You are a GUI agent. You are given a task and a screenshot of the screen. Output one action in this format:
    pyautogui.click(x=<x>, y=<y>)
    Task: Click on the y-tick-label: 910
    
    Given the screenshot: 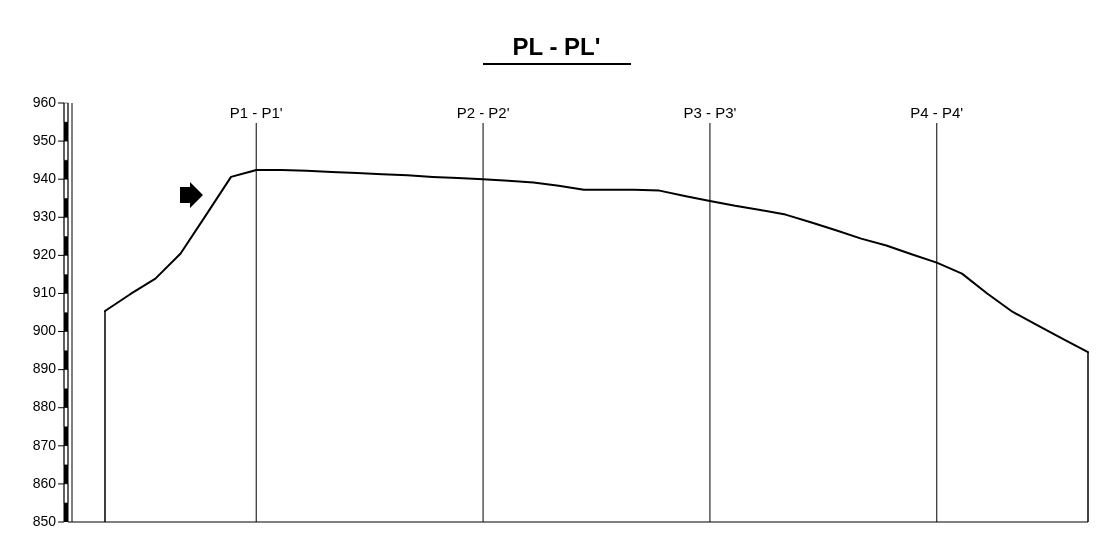 What is the action you would take?
    pyautogui.click(x=44, y=292)
    